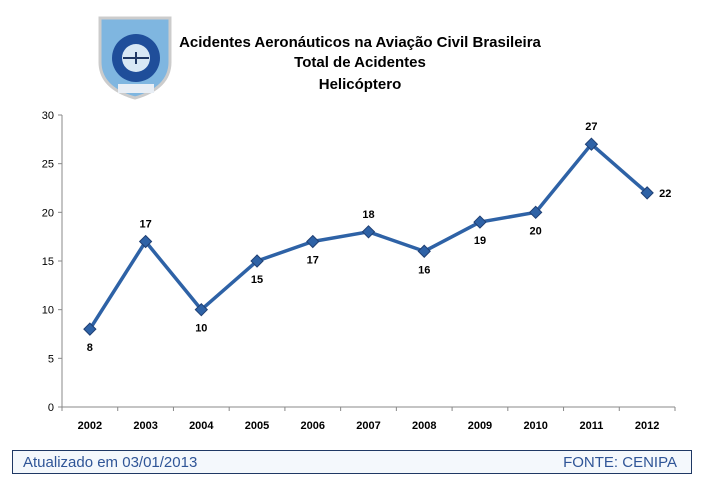  Describe the element at coordinates (368, 215) in the screenshot. I see `data-label: 18` at that location.